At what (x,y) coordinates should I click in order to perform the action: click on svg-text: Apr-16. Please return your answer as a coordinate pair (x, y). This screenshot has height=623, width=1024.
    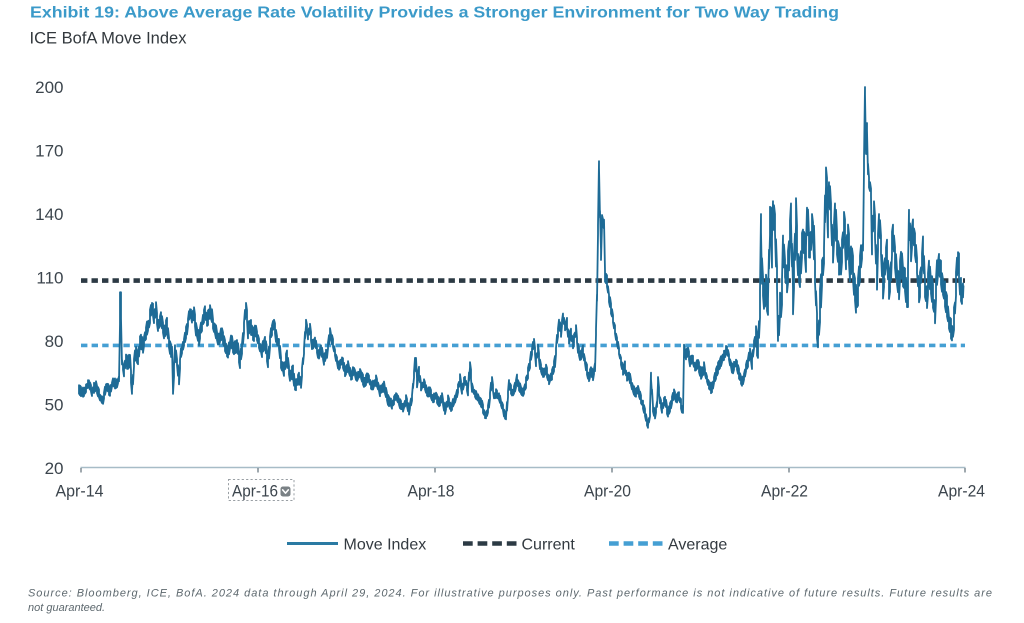
    Looking at the image, I should click on (255, 492).